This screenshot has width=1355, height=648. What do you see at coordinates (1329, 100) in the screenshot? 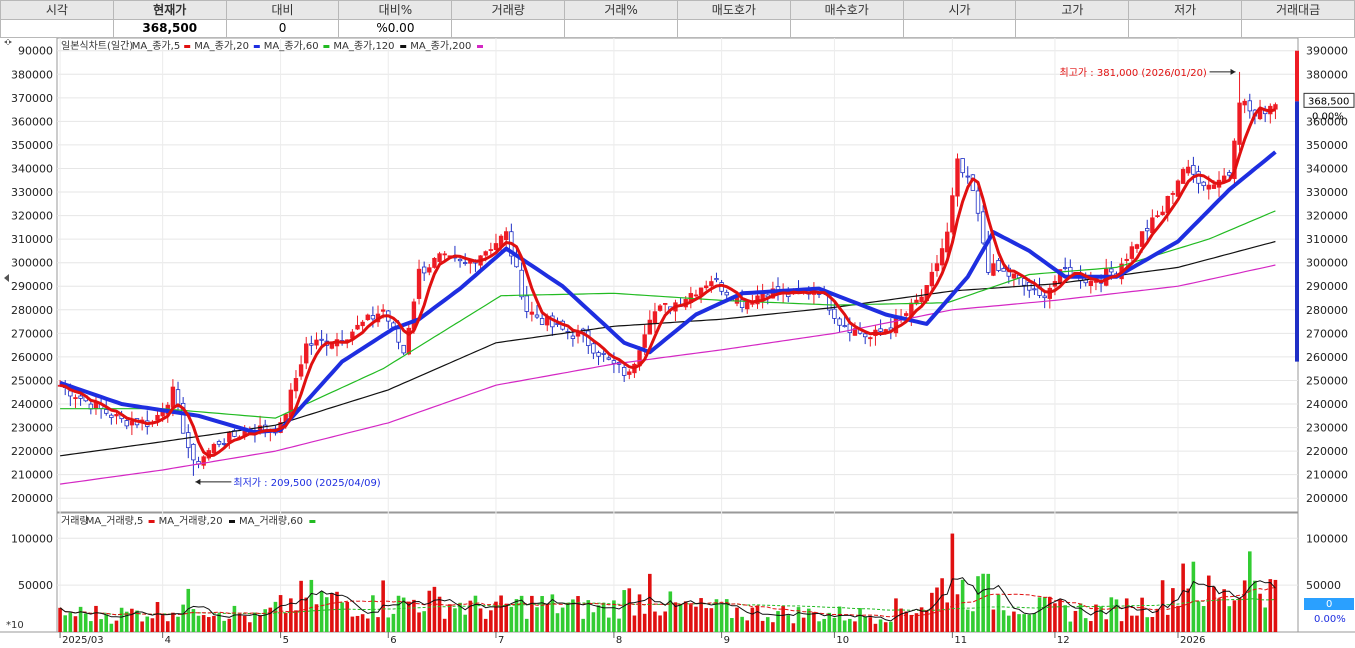
I see `current-price-box` at bounding box center [1329, 100].